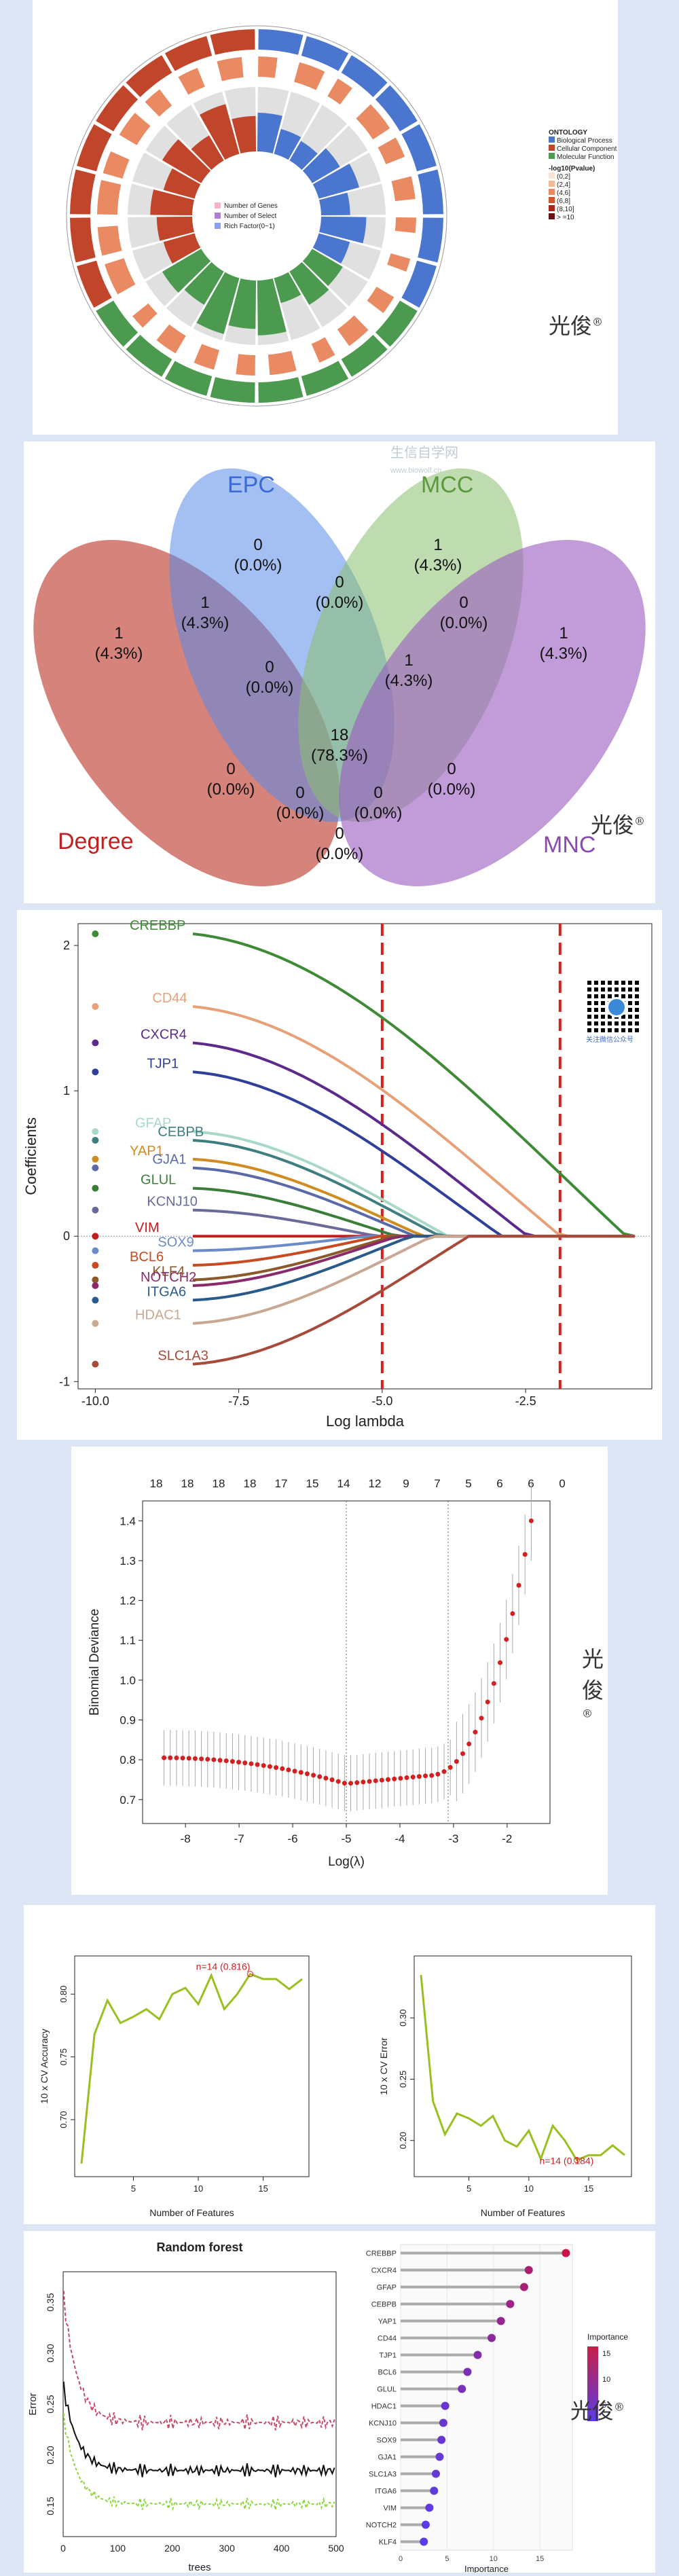  Describe the element at coordinates (95, 1364) in the screenshot. I see `start-point-SLC1A3` at that location.